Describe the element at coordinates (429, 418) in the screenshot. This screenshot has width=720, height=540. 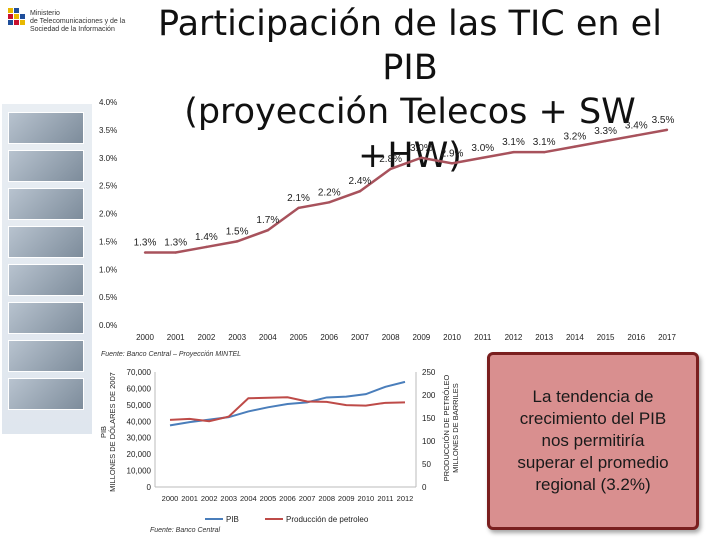
I see `right-tick-label: 150` at that location.